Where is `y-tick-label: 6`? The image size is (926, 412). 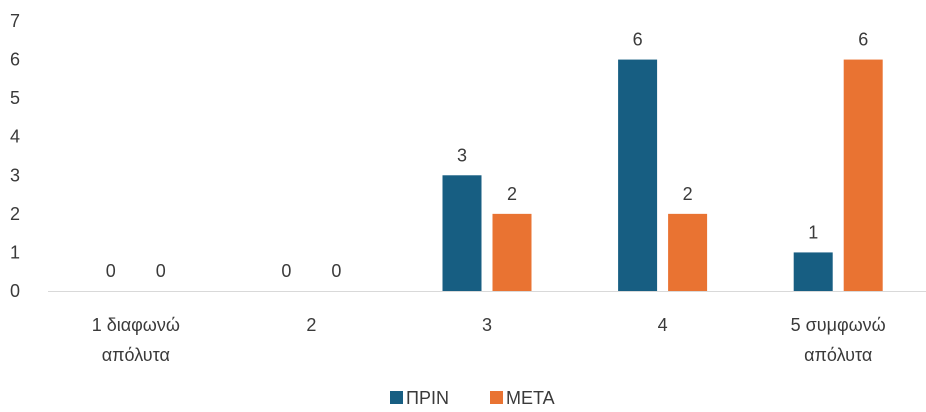
y-tick-label: 6 is located at coordinates (15, 60).